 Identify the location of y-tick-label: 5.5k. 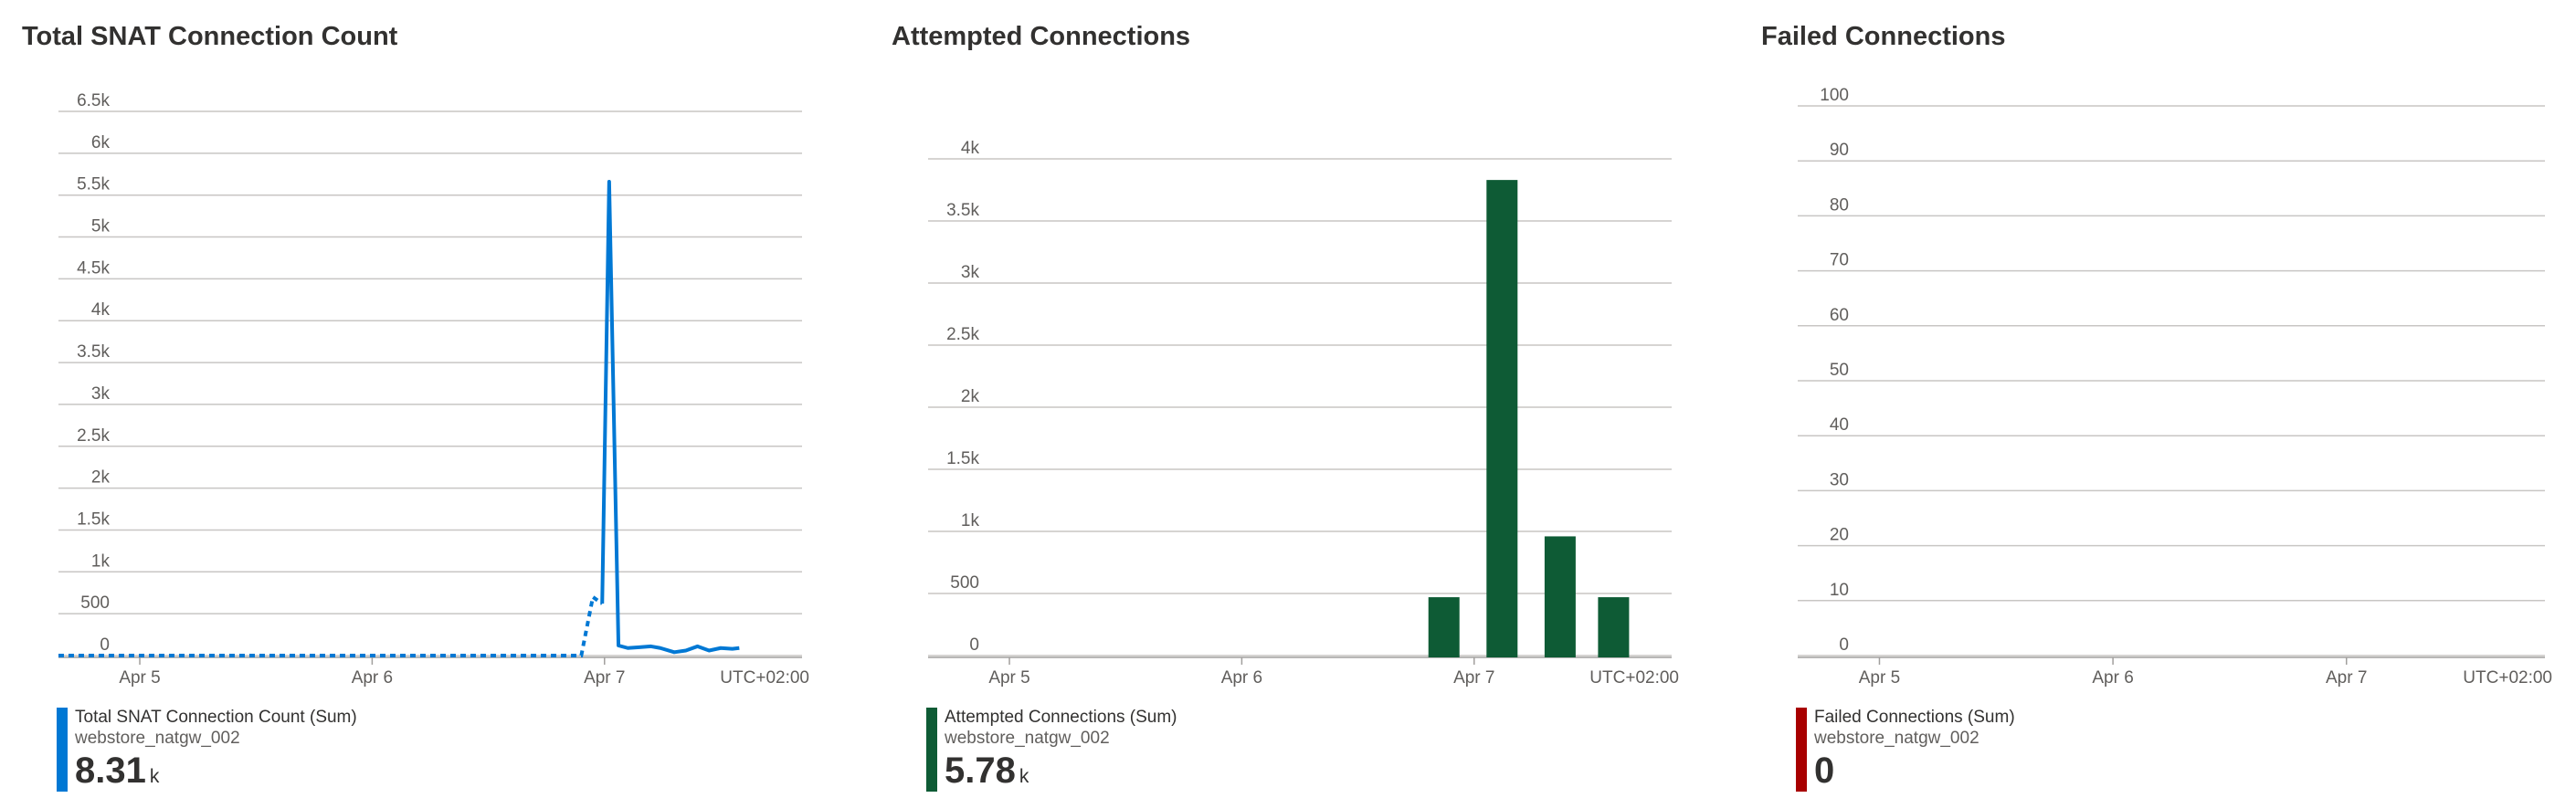
(93, 184).